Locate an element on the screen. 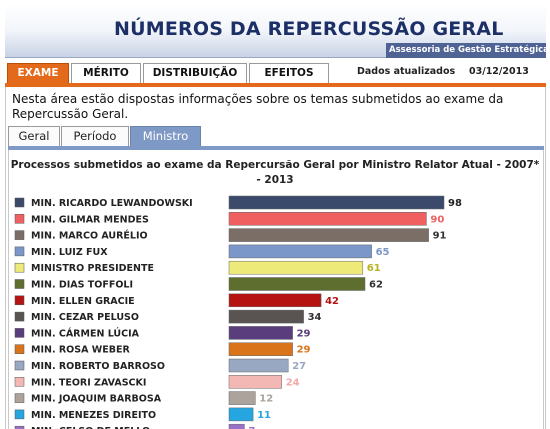  legend-swatch-min-dias-toffoli is located at coordinates (19, 284).